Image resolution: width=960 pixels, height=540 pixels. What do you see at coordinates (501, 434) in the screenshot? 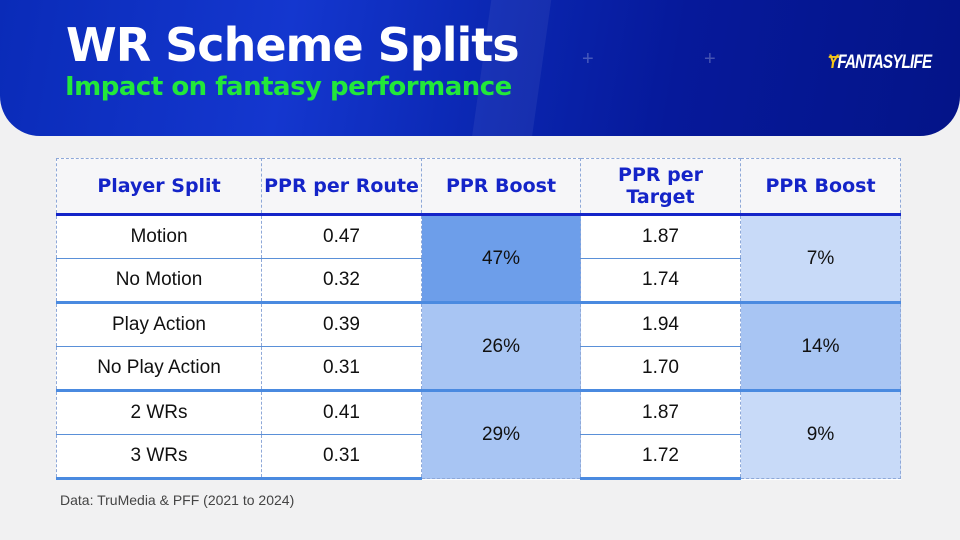
I see `route-boost-cell: 29%` at bounding box center [501, 434].